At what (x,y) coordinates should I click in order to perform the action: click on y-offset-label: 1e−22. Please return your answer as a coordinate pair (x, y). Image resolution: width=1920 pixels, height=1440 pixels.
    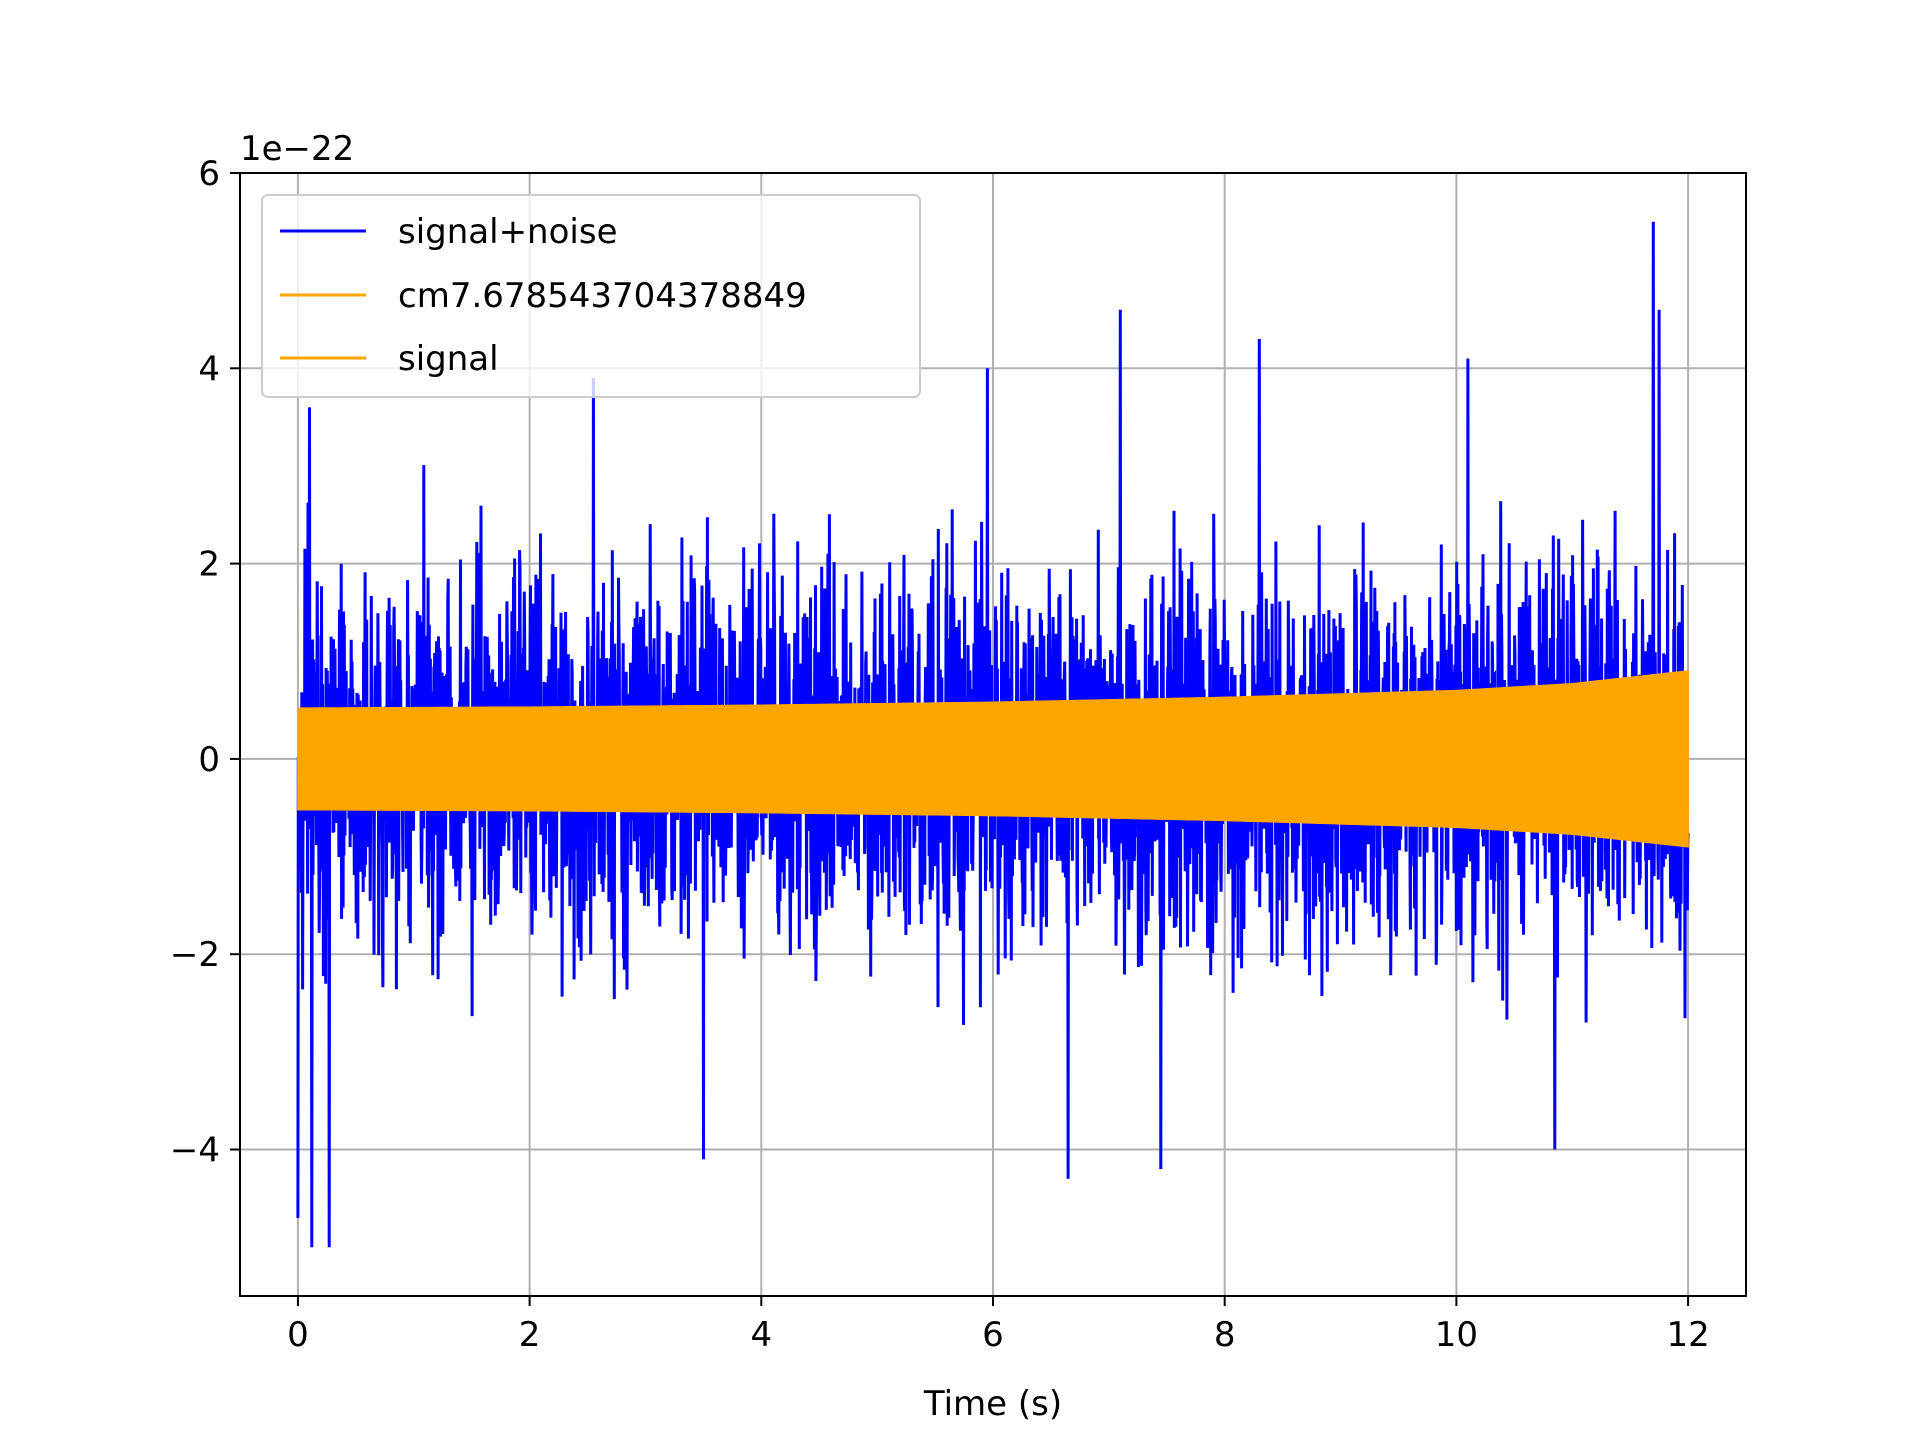
    Looking at the image, I should click on (297, 149).